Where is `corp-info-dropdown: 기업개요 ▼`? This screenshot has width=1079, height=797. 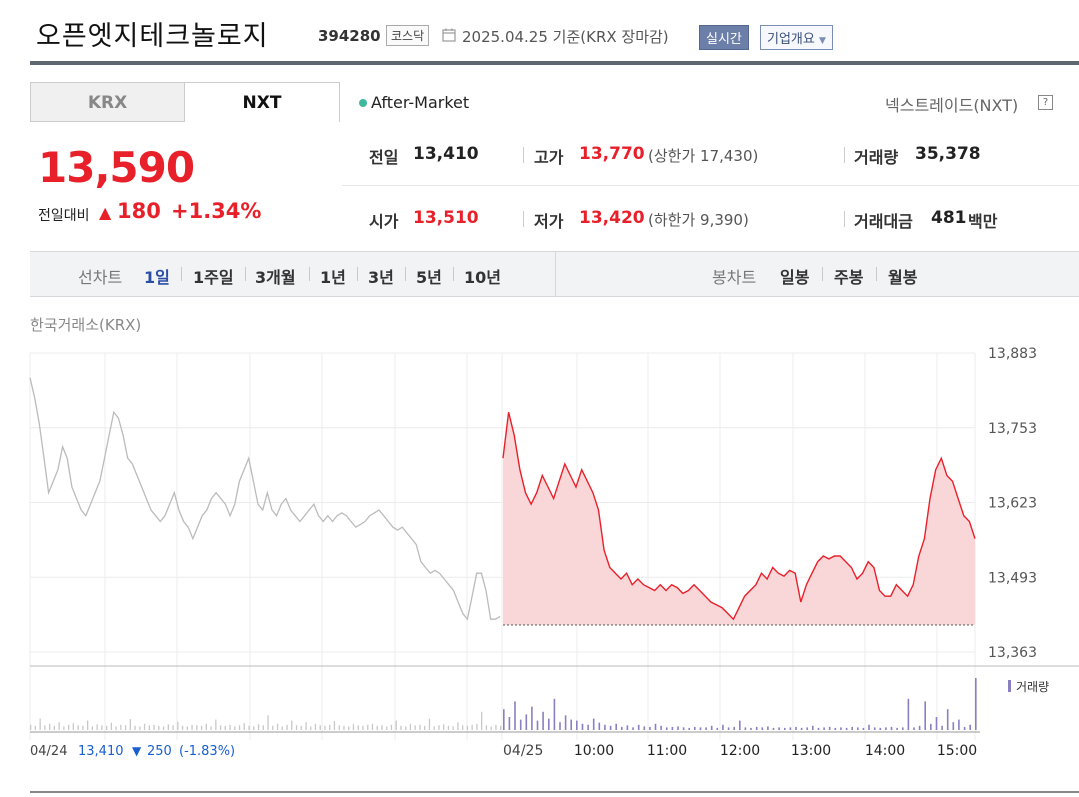 corp-info-dropdown: 기업개요 ▼ is located at coordinates (796, 37).